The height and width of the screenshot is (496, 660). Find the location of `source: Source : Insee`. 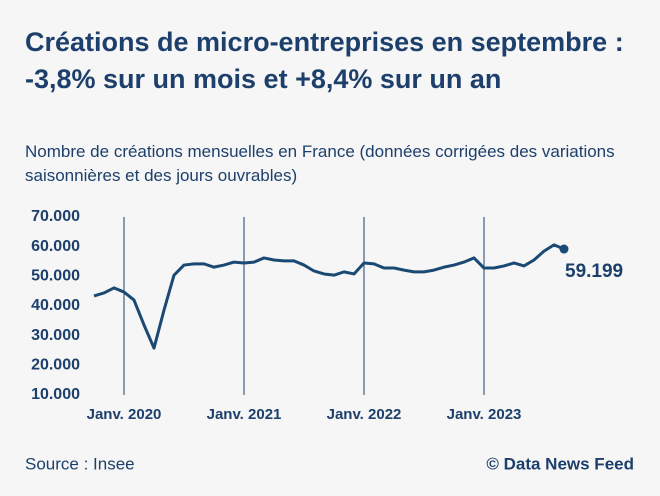

source: Source : Insee is located at coordinates (80, 463).